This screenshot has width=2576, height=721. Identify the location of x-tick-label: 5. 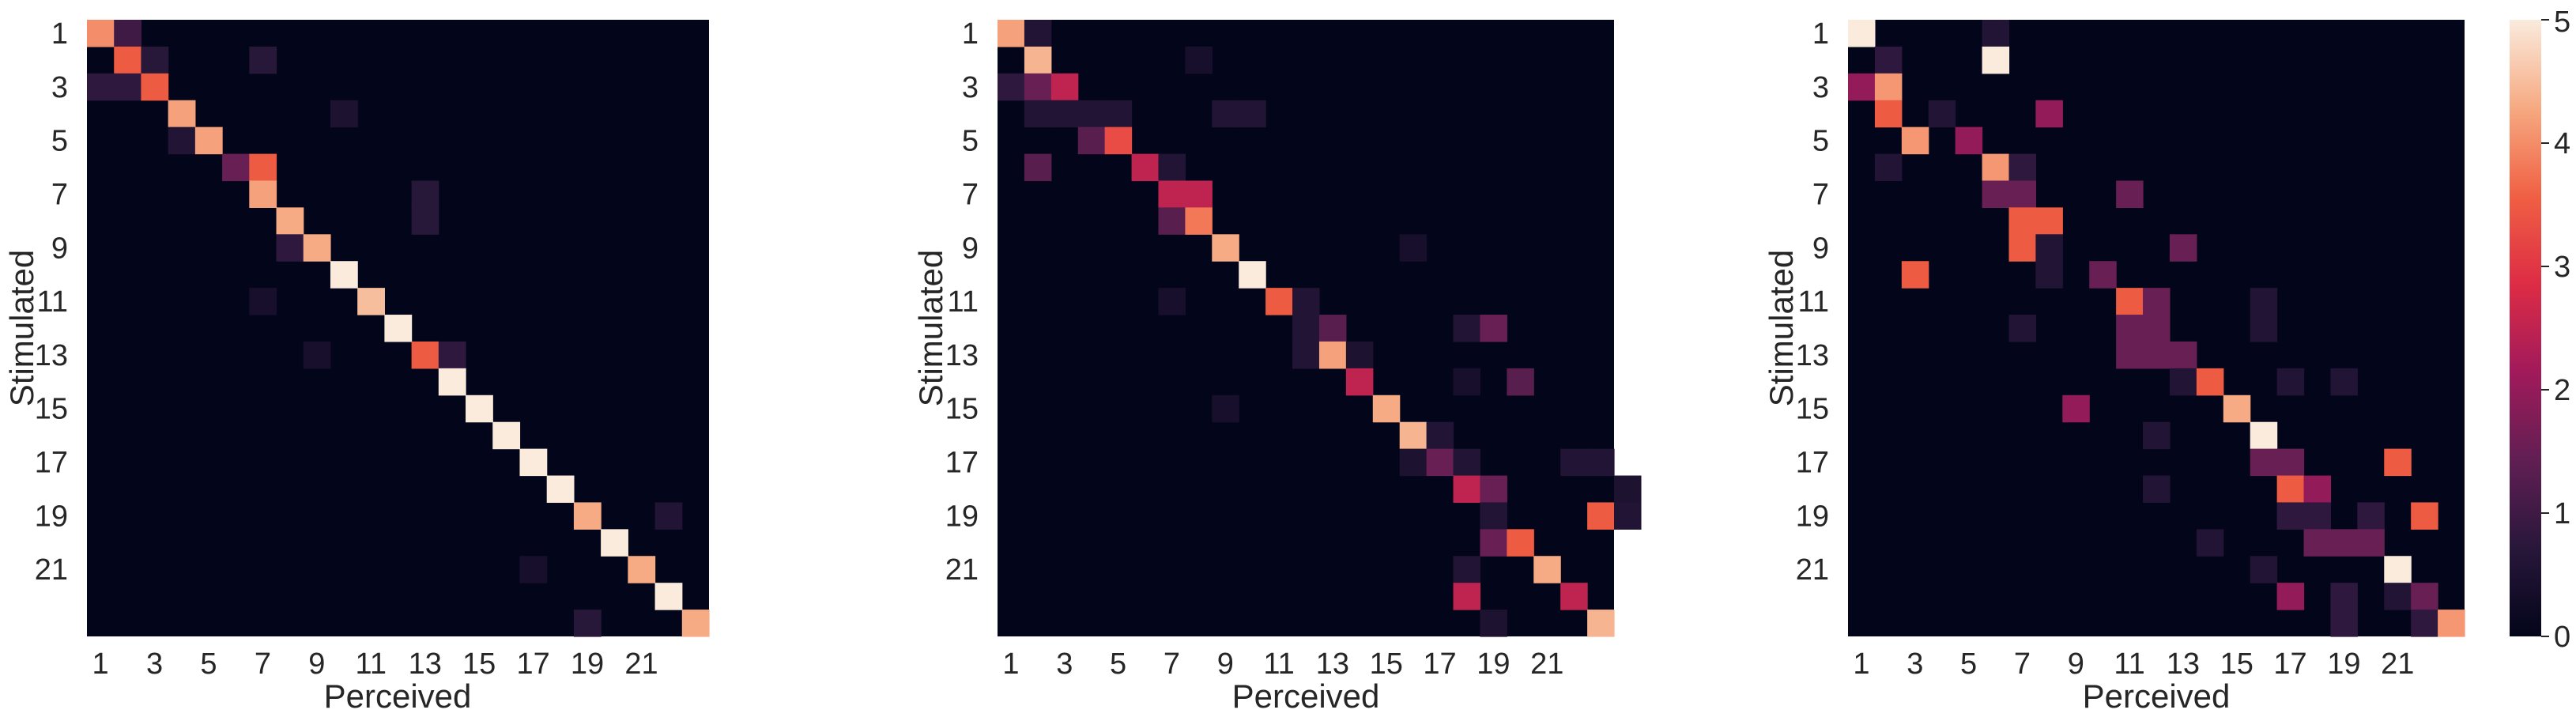
(1968, 664).